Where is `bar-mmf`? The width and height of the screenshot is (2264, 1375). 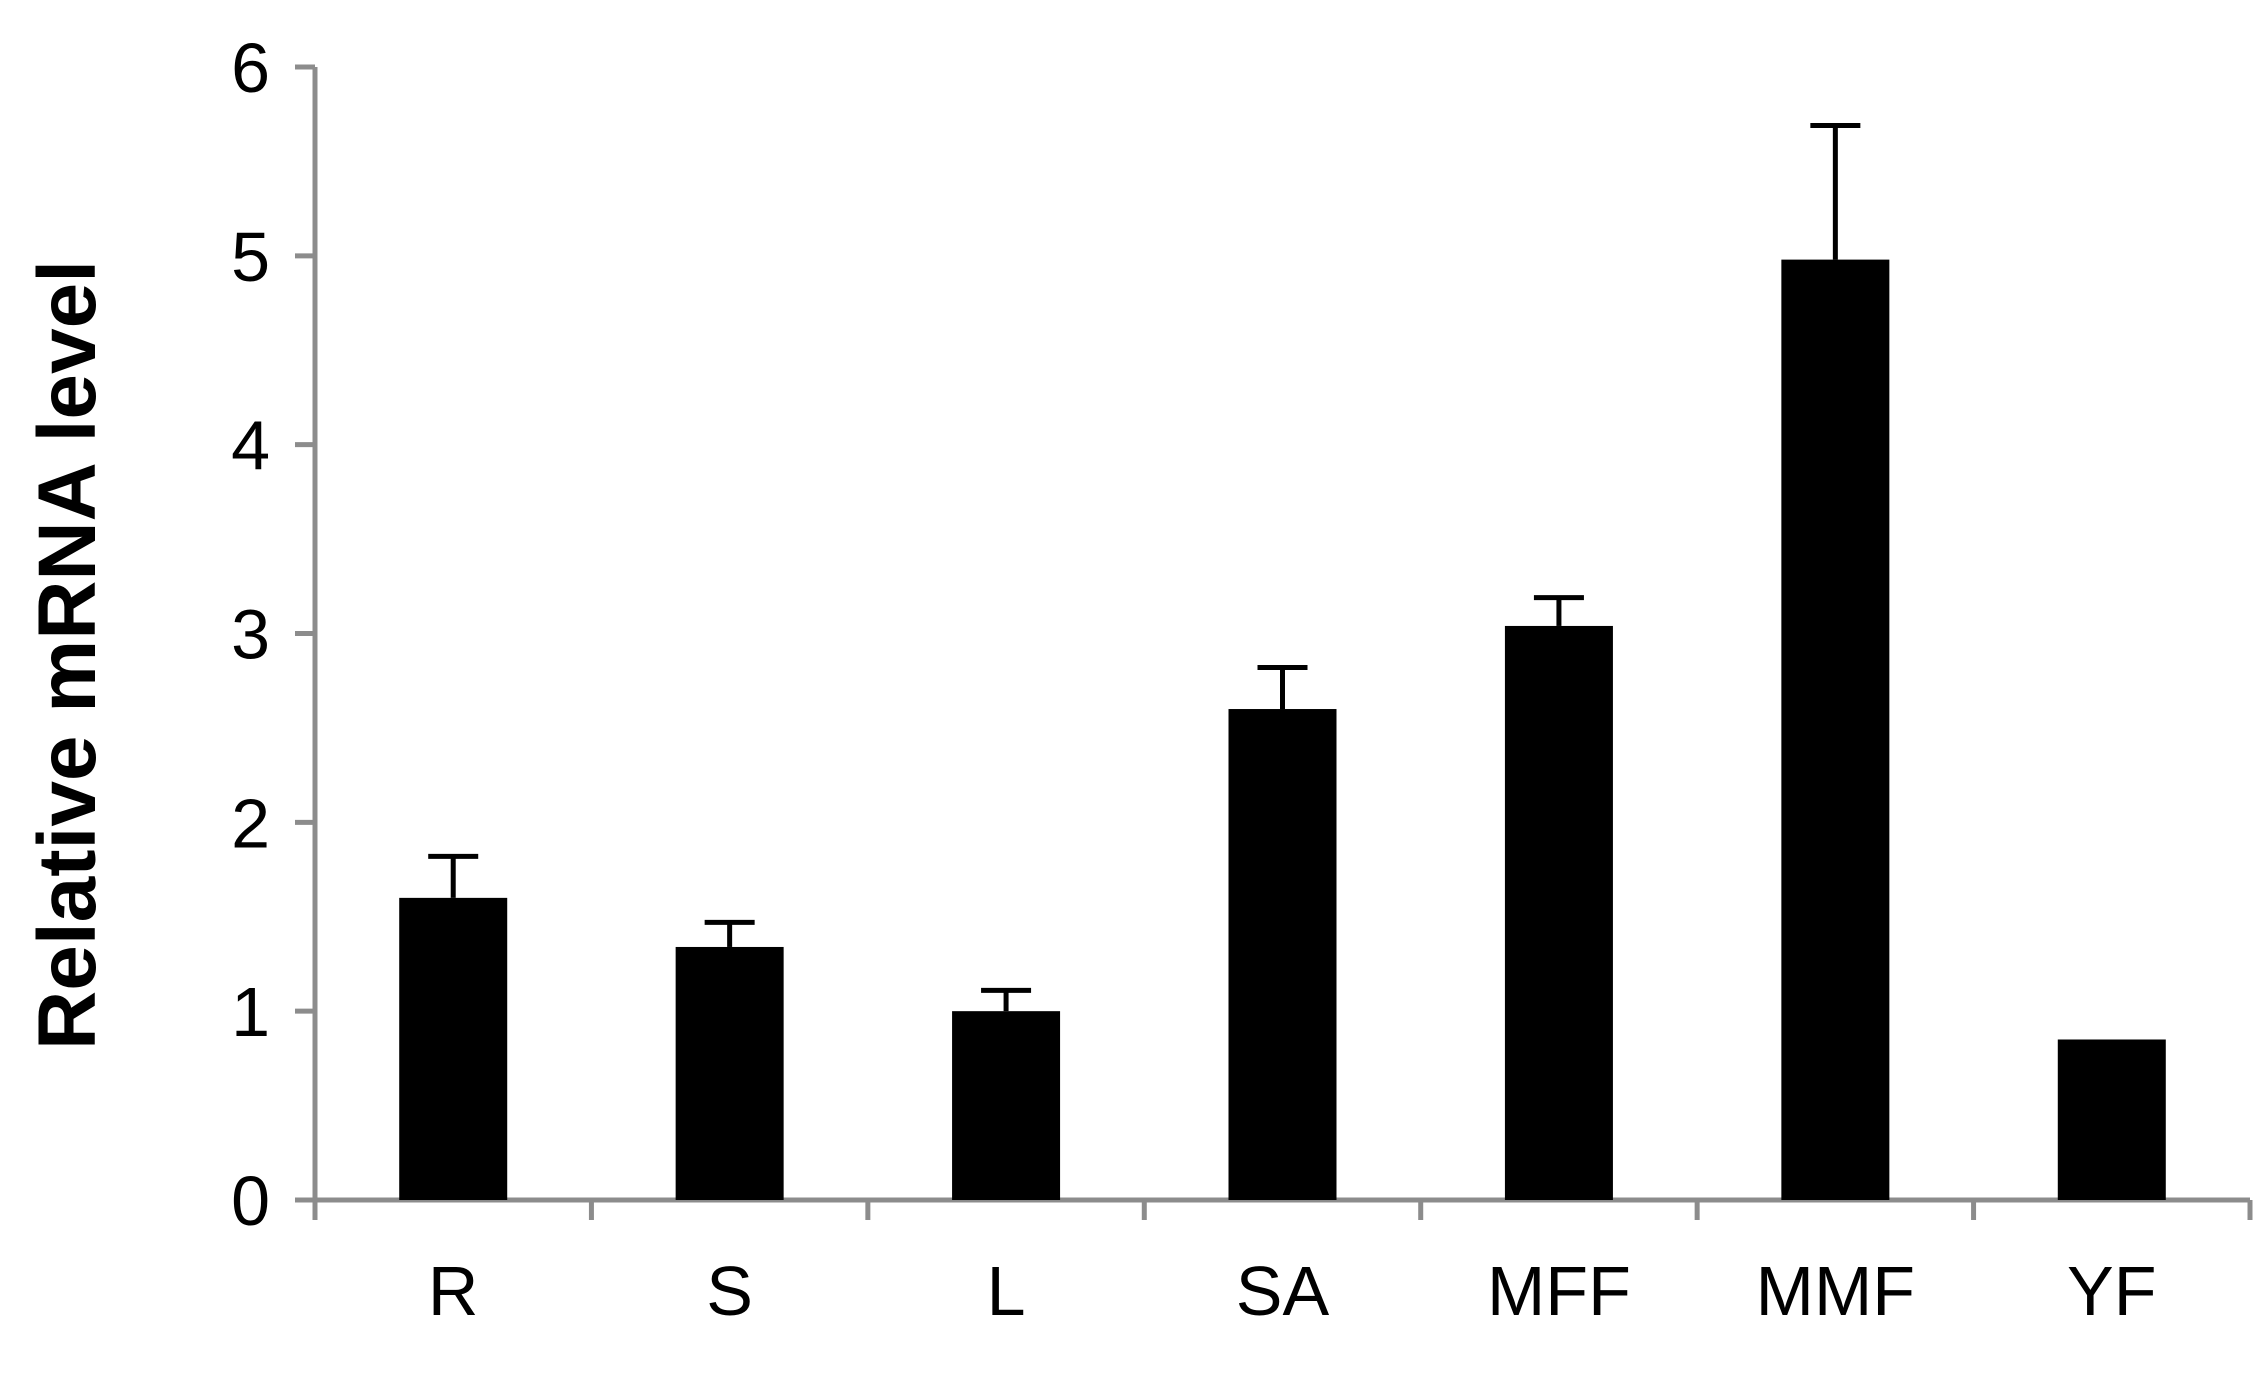 bar-mmf is located at coordinates (1835, 729).